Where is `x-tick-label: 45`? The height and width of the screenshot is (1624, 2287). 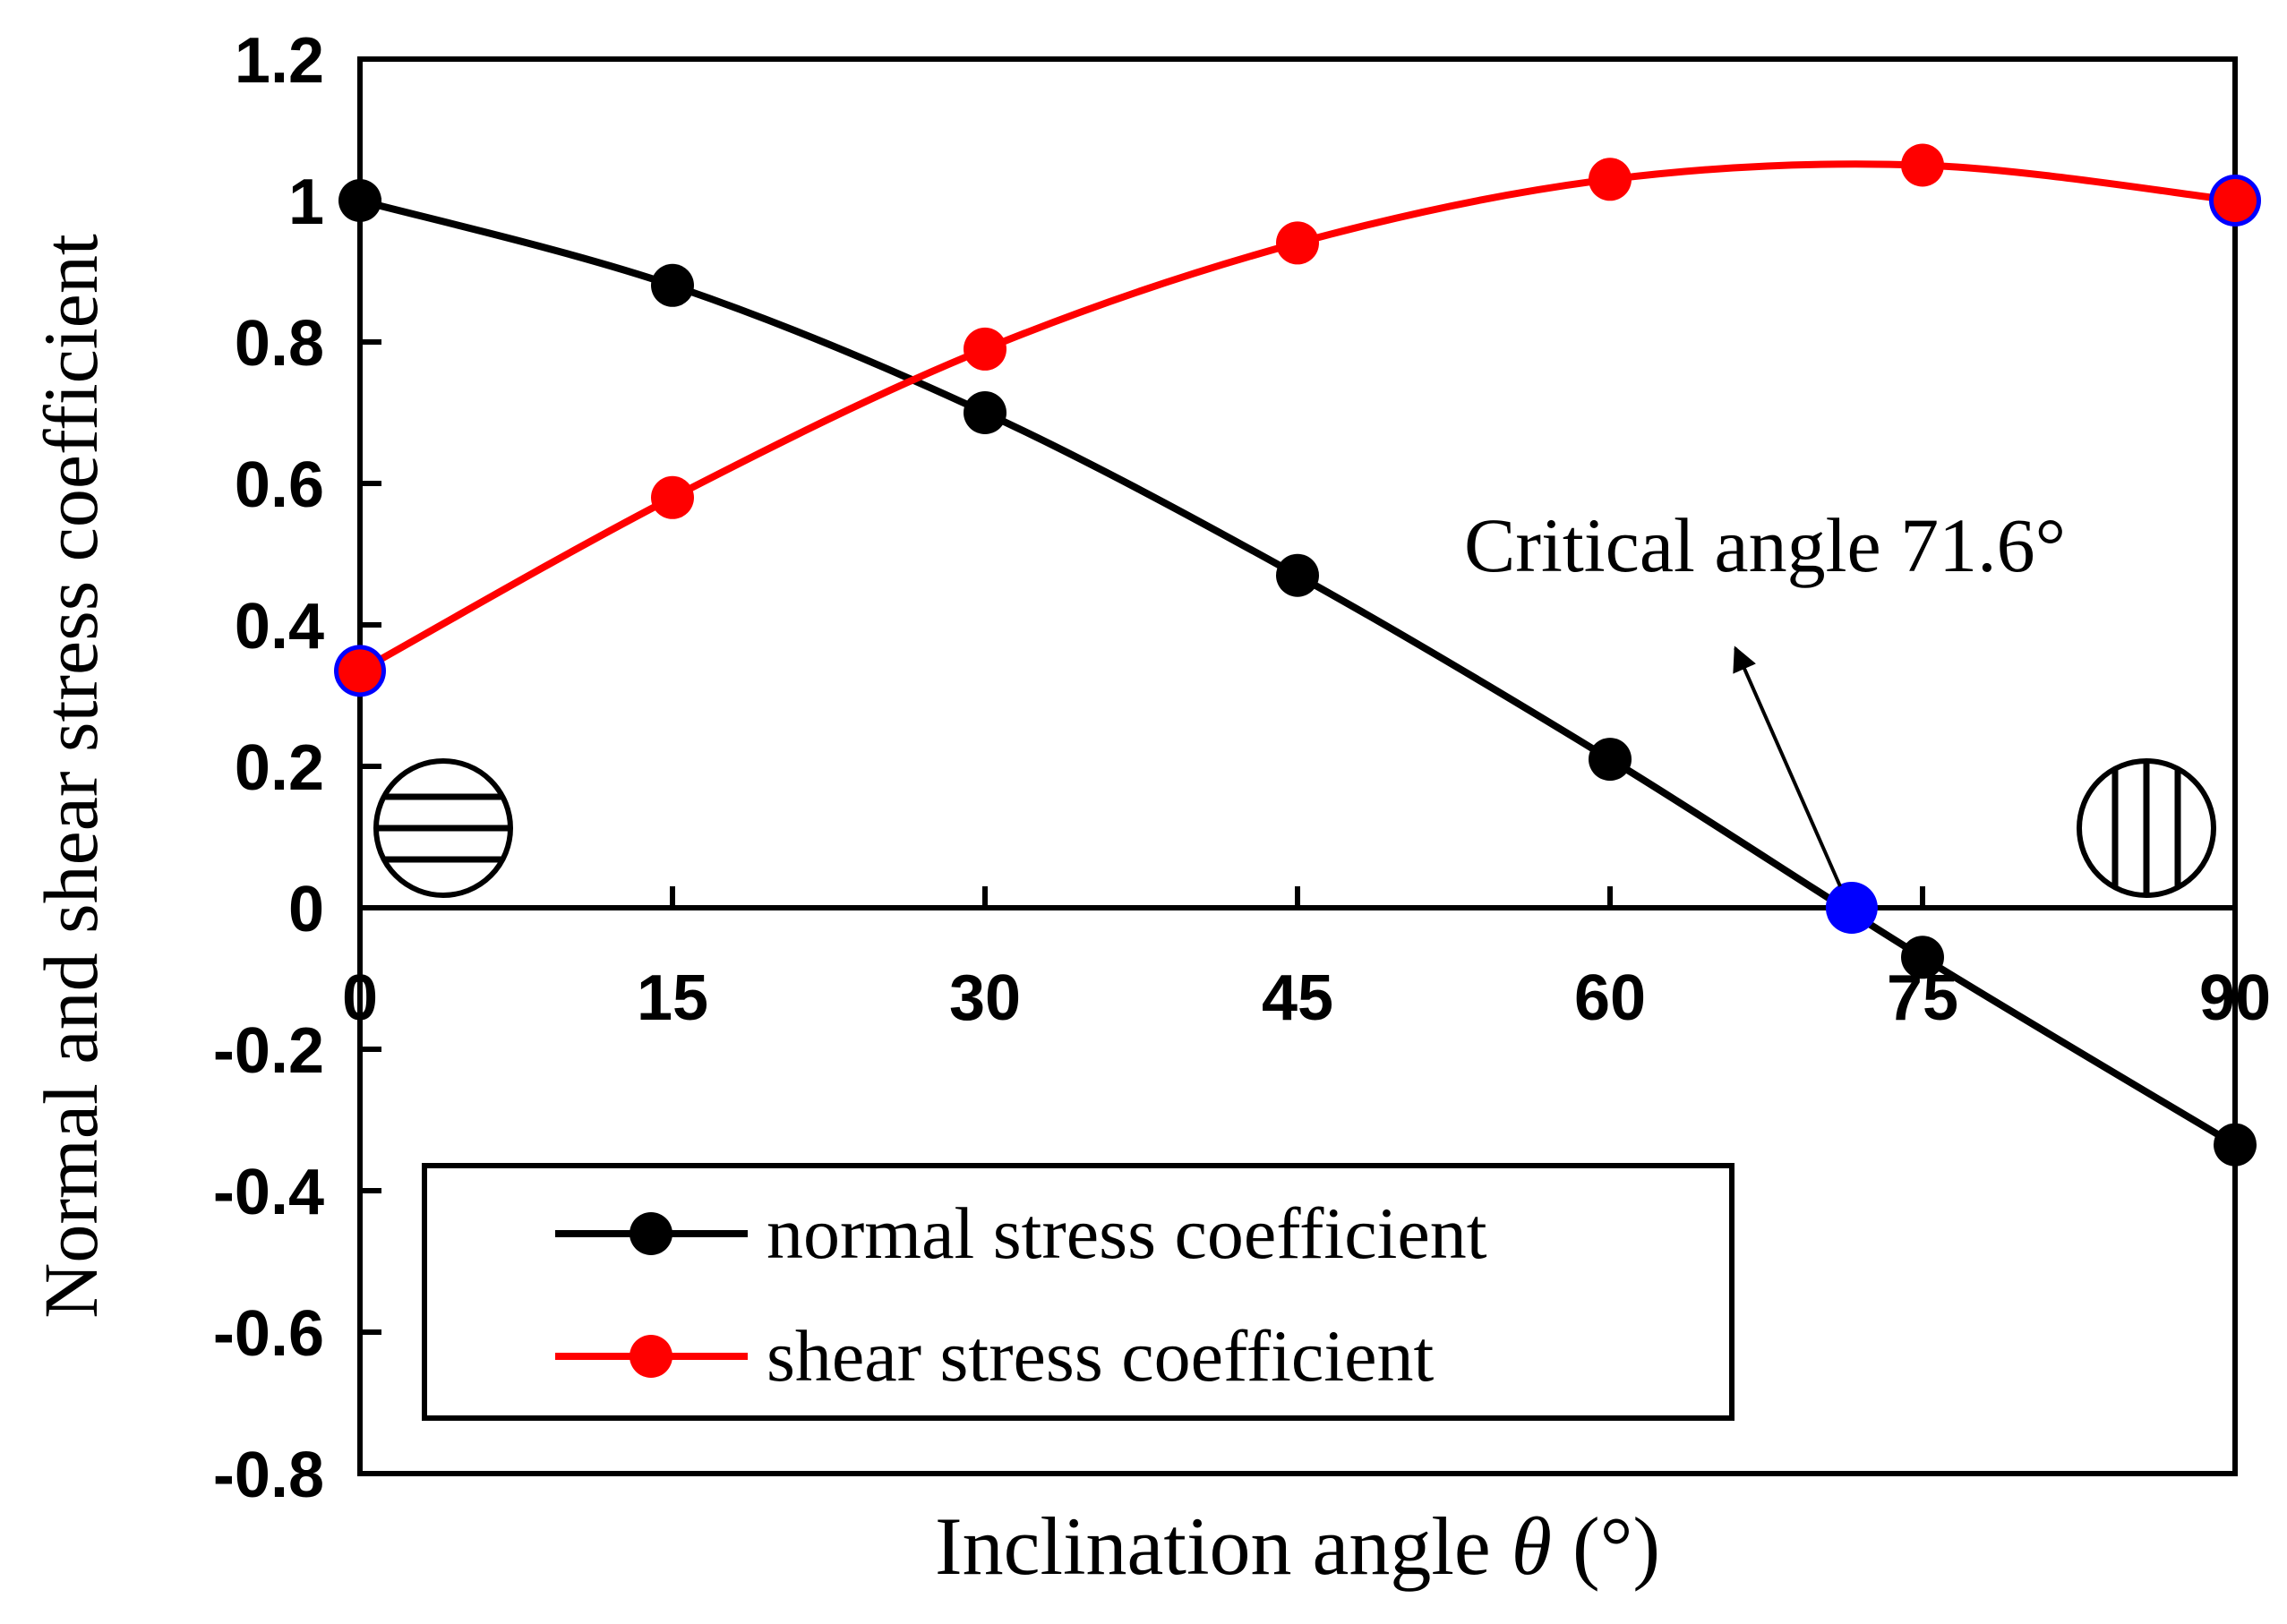
x-tick-label: 45 is located at coordinates (1297, 998).